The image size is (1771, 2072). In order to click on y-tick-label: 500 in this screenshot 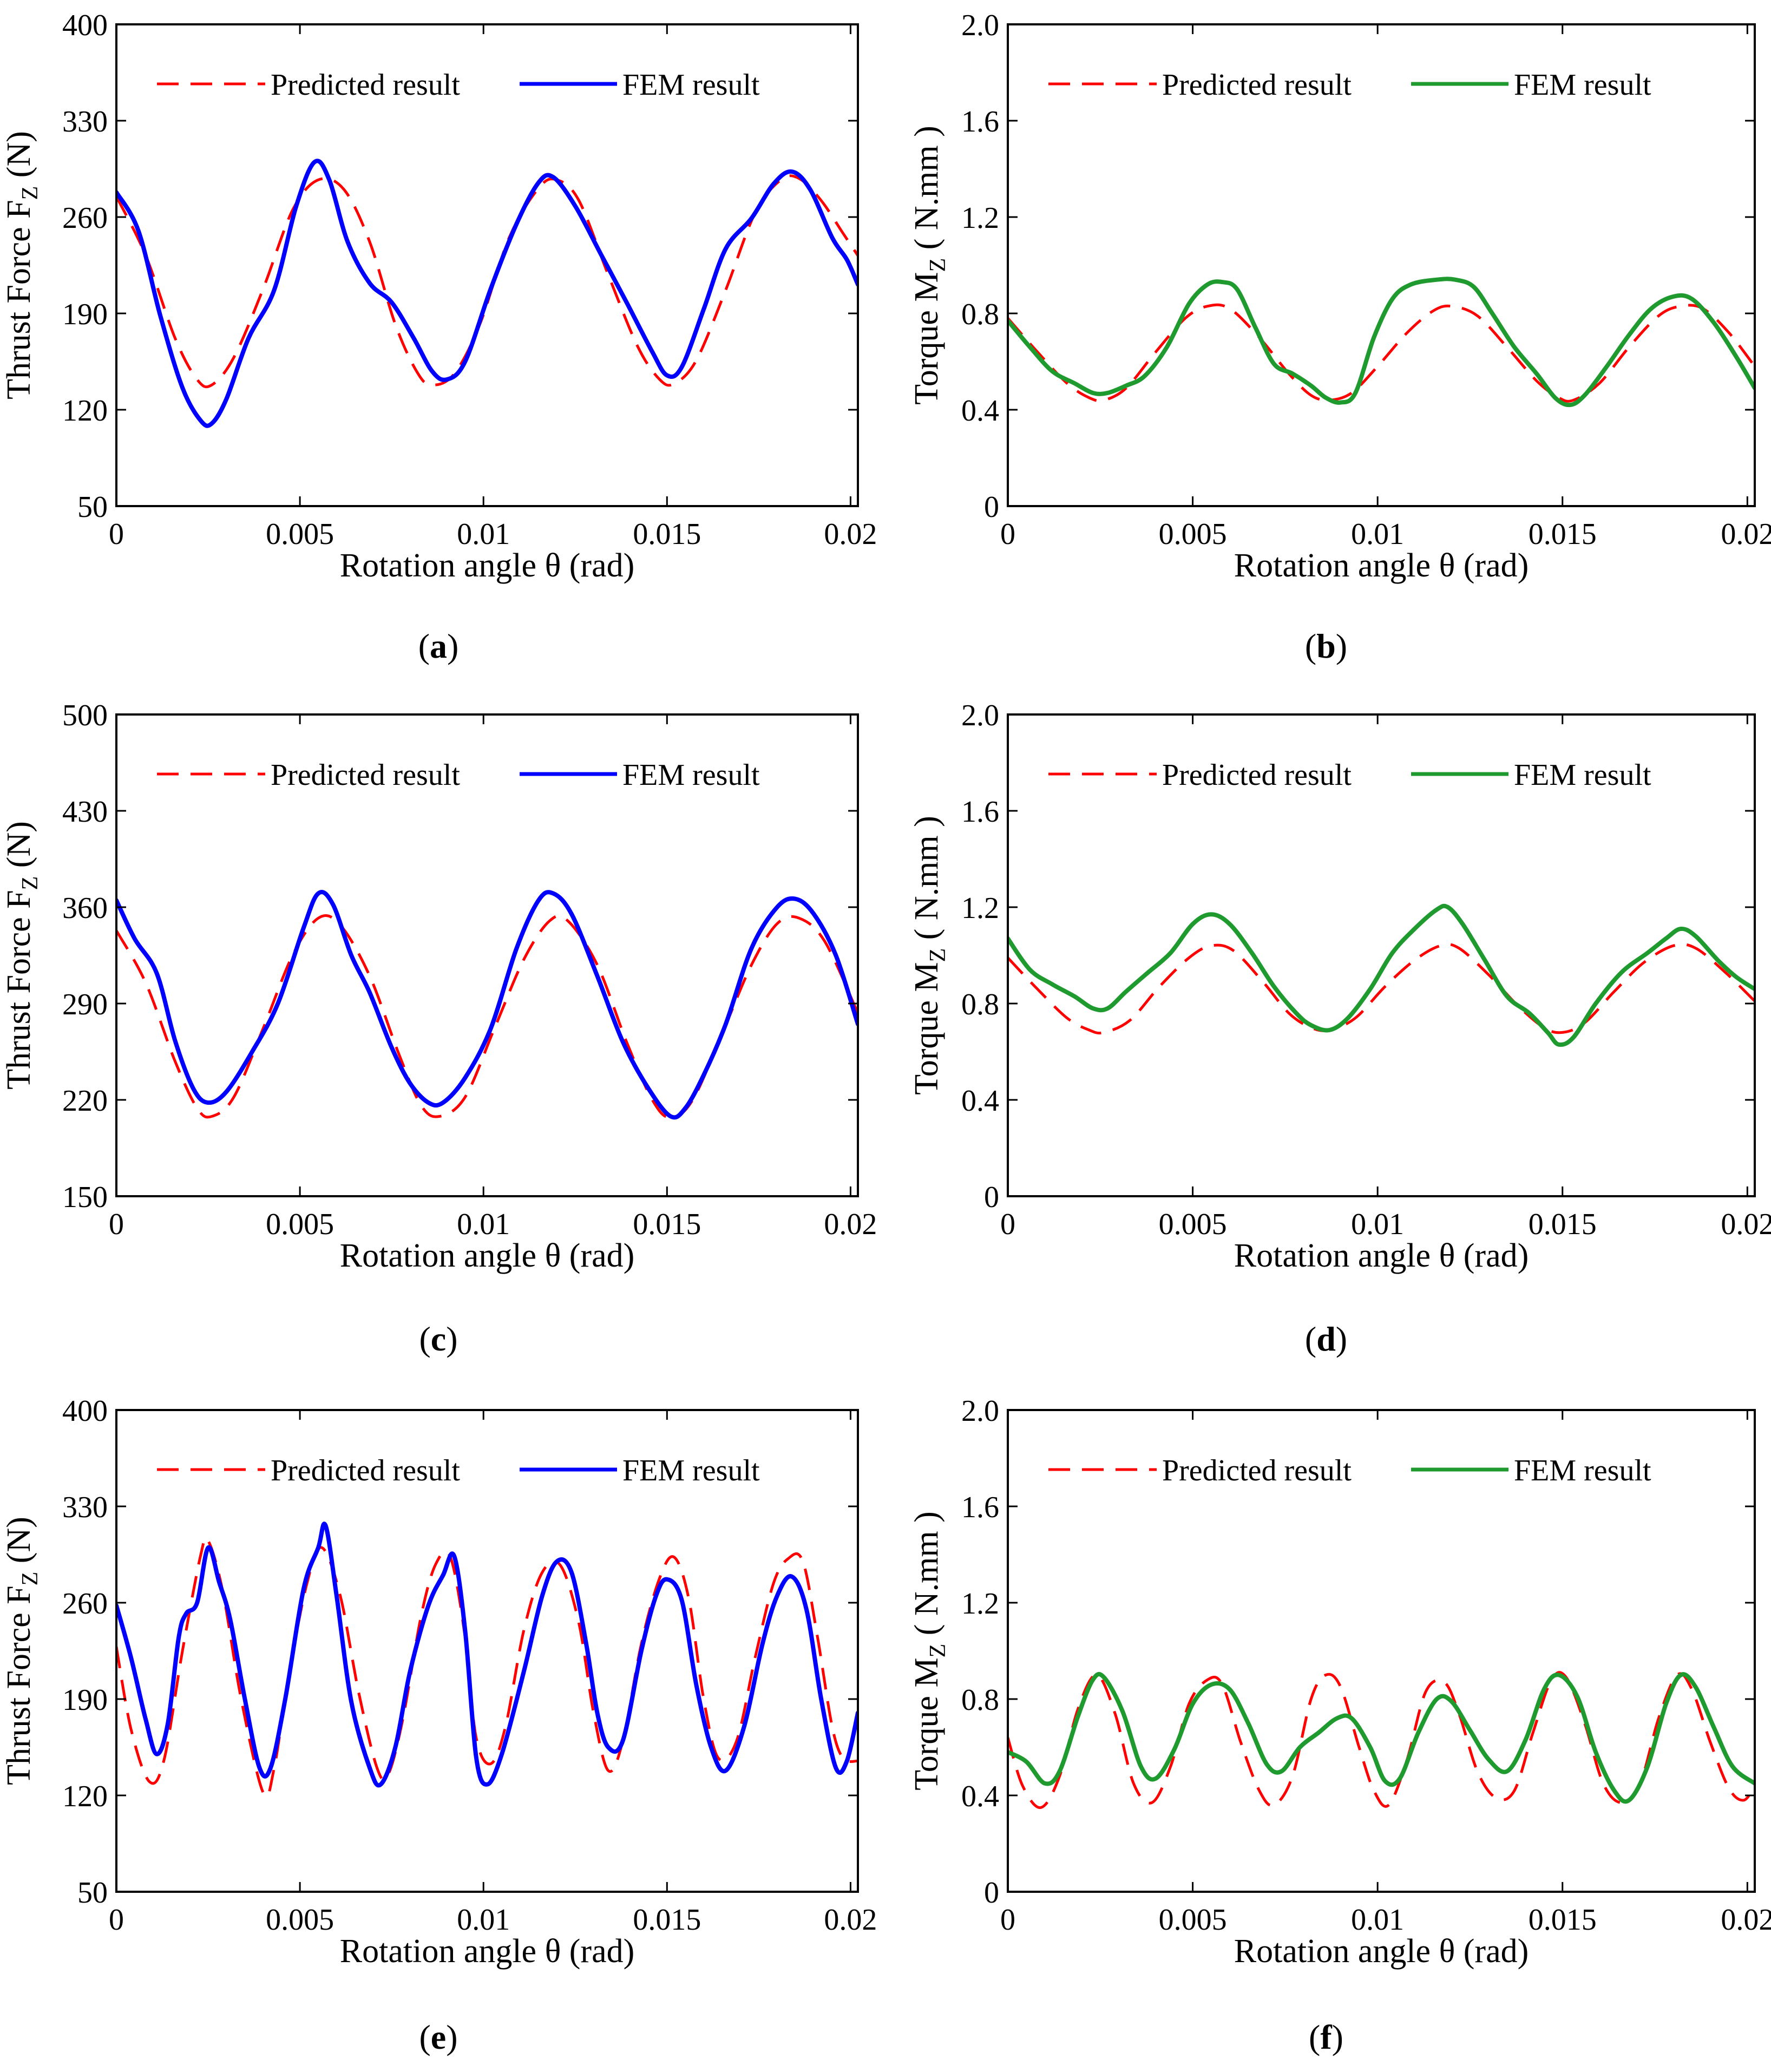, I will do `click(85, 715)`.